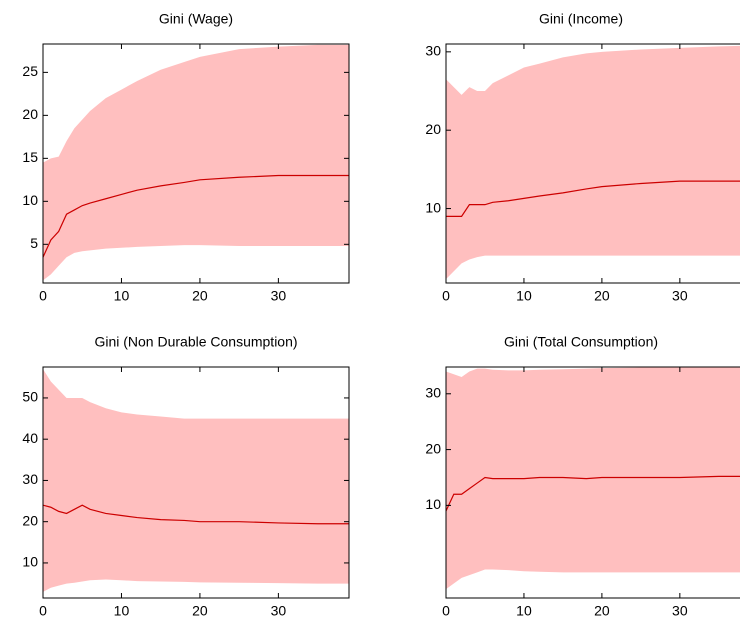 The height and width of the screenshot is (629, 740). Describe the element at coordinates (581, 19) in the screenshot. I see `subplot-title: Gini (Income)` at that location.